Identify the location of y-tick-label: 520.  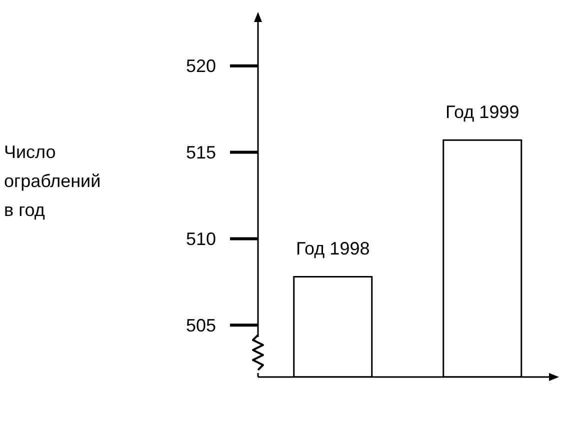
(201, 66).